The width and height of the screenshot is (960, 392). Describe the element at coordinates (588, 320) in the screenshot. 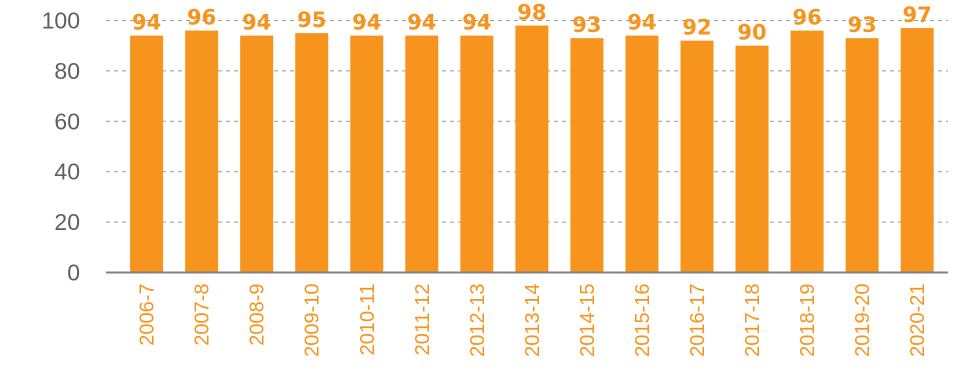

I see `x-tick-label: 2014-15` at that location.